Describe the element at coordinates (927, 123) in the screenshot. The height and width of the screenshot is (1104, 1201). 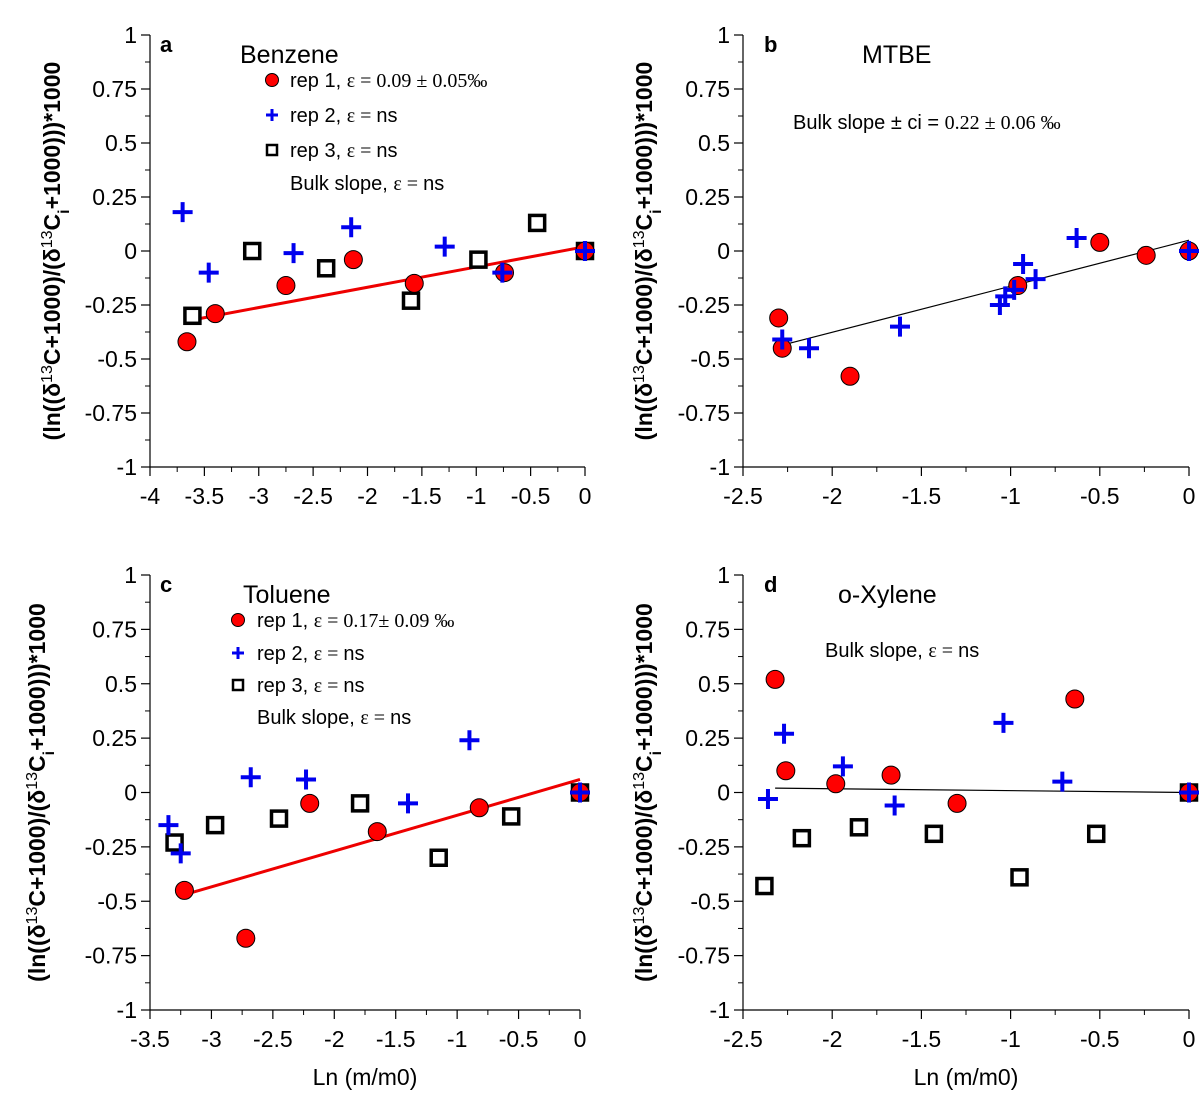
I see `legend-entry: Bulk slope ± ci = 0.22 ± 0.06 ‰` at that location.